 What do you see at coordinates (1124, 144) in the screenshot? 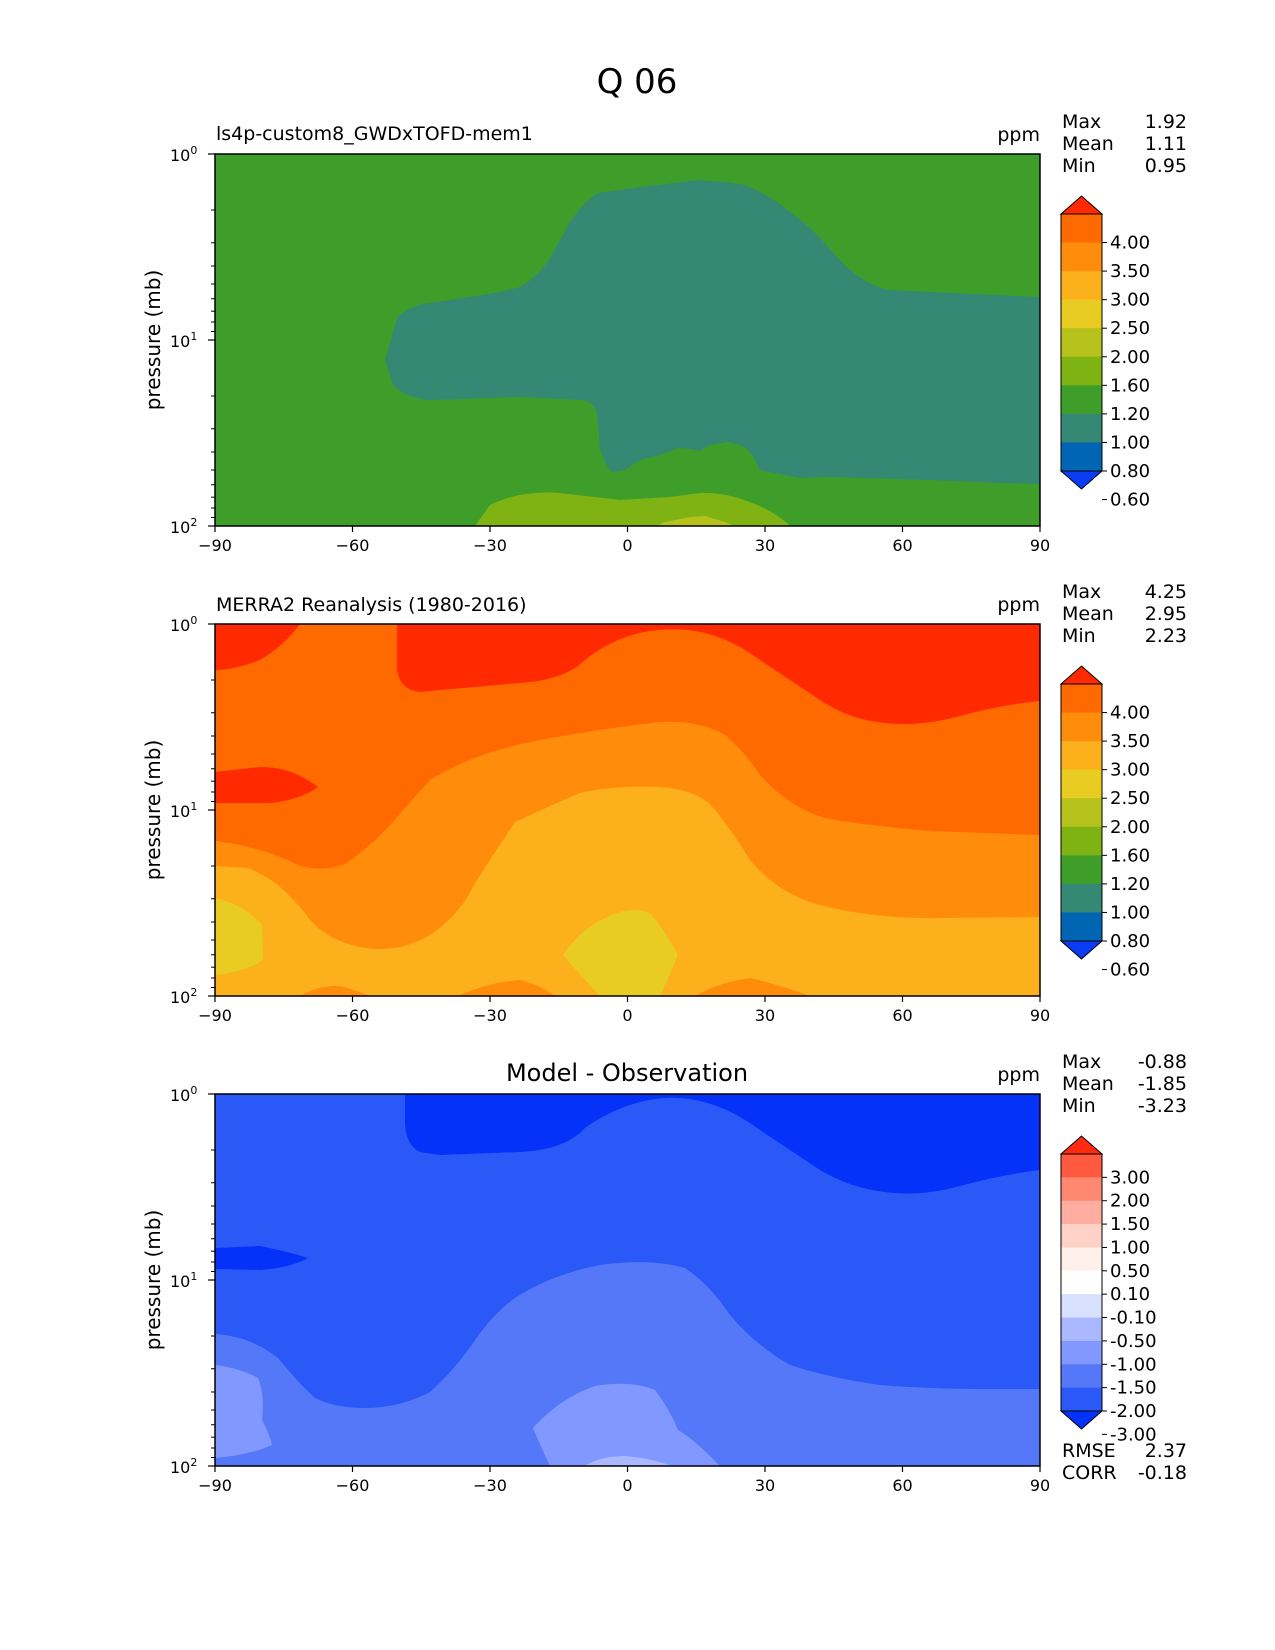
I see `stats-box: Max 1.92 Mean 1.11 Min 0.95` at bounding box center [1124, 144].